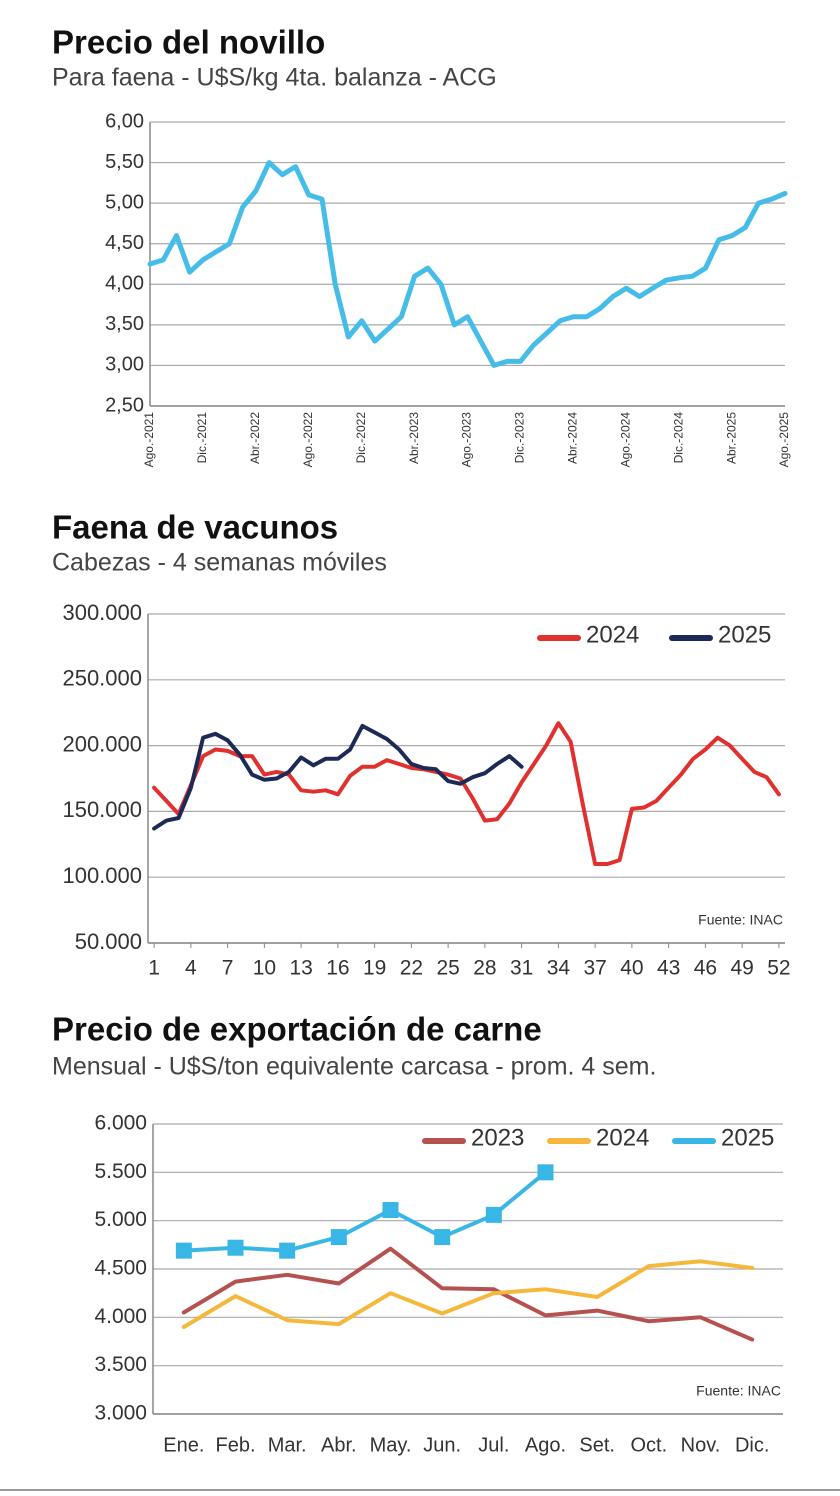 This screenshot has height=1496, width=840. Describe the element at coordinates (297, 1029) in the screenshot. I see `chart-title: Precio de exportación de carne` at that location.